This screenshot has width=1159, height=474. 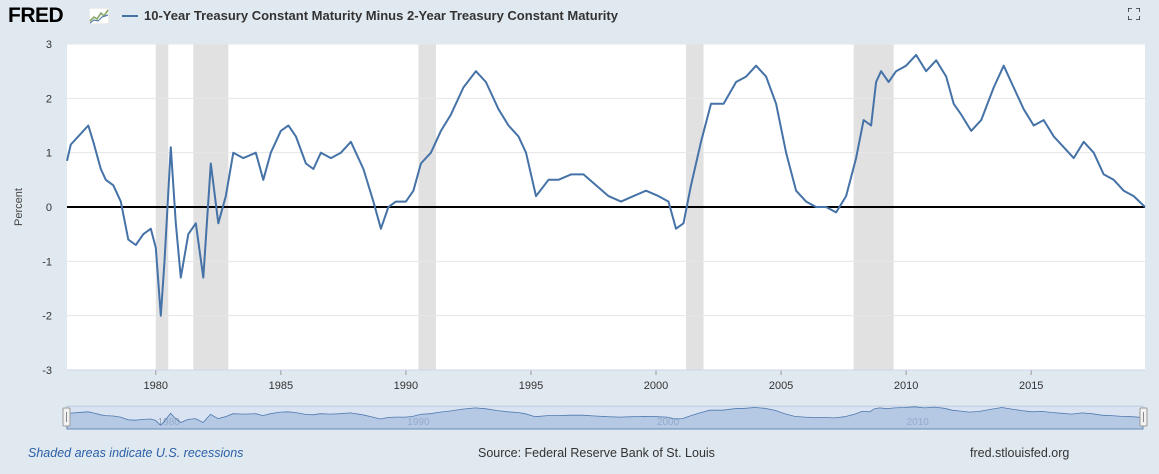 What do you see at coordinates (531, 386) in the screenshot?
I see `x-tick-label: 1995` at bounding box center [531, 386].